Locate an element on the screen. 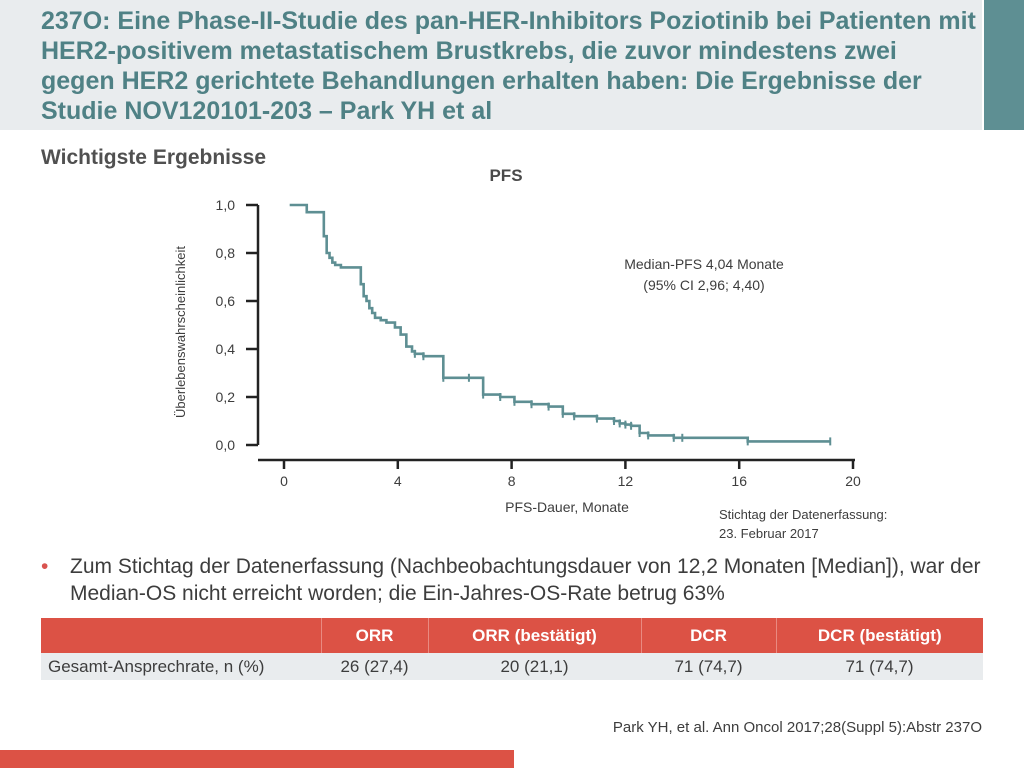  table-header-corner is located at coordinates (181, 635).